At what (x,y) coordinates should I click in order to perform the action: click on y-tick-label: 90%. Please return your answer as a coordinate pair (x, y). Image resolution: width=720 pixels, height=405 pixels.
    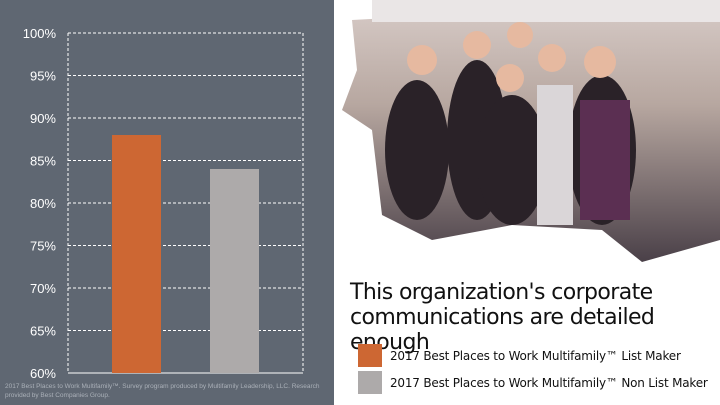
    Looking at the image, I should click on (43, 118).